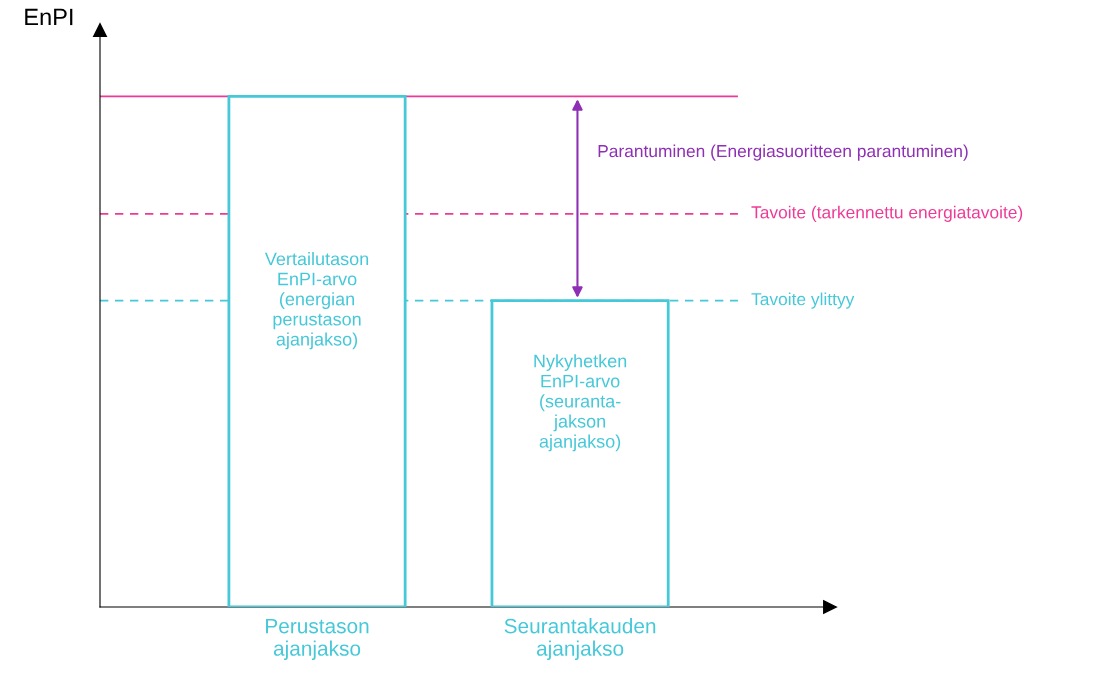  I want to click on annotation: Vertailutason EnPI-arvo (energian perustason ajanjakso), so click(316, 301).